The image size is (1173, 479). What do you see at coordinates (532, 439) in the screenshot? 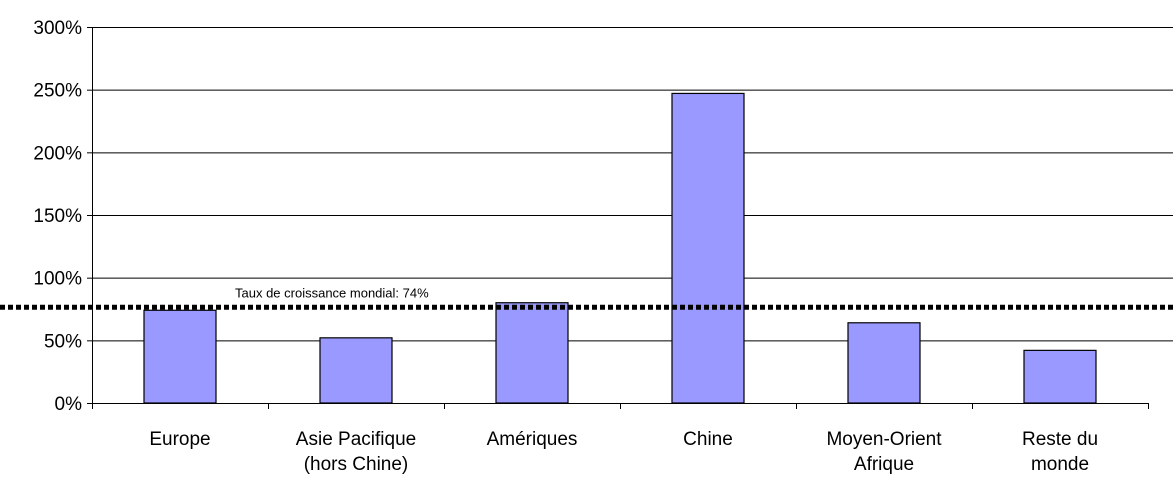
I see `x-tick-label: Amériques` at bounding box center [532, 439].